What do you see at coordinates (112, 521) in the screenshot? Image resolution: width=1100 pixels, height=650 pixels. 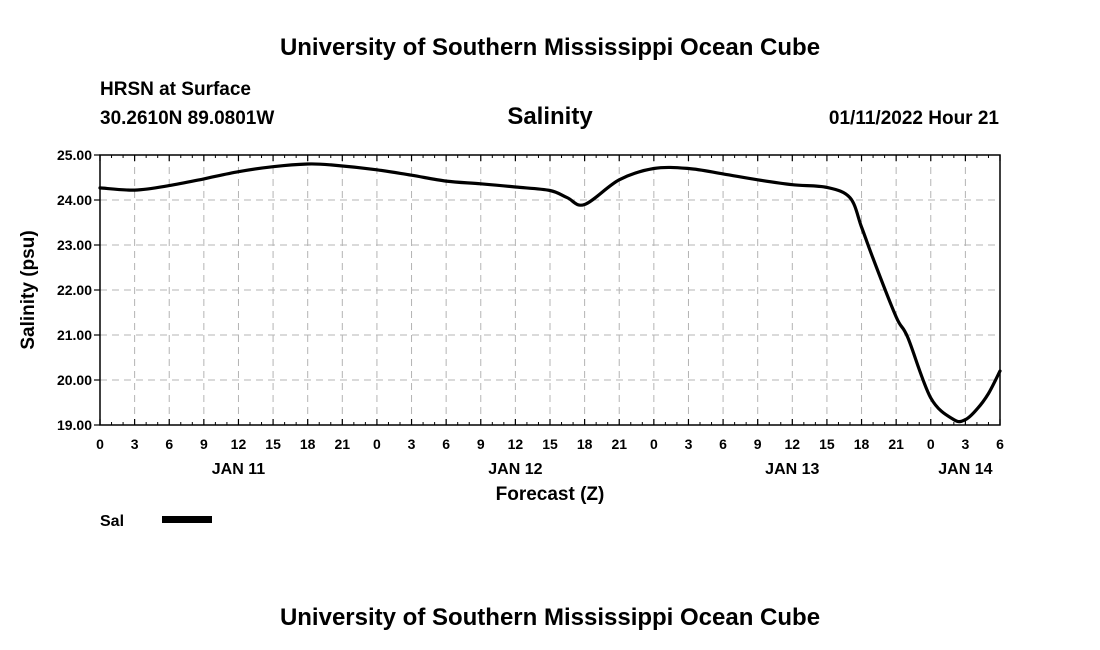 I see `legend-label: Sal` at bounding box center [112, 521].